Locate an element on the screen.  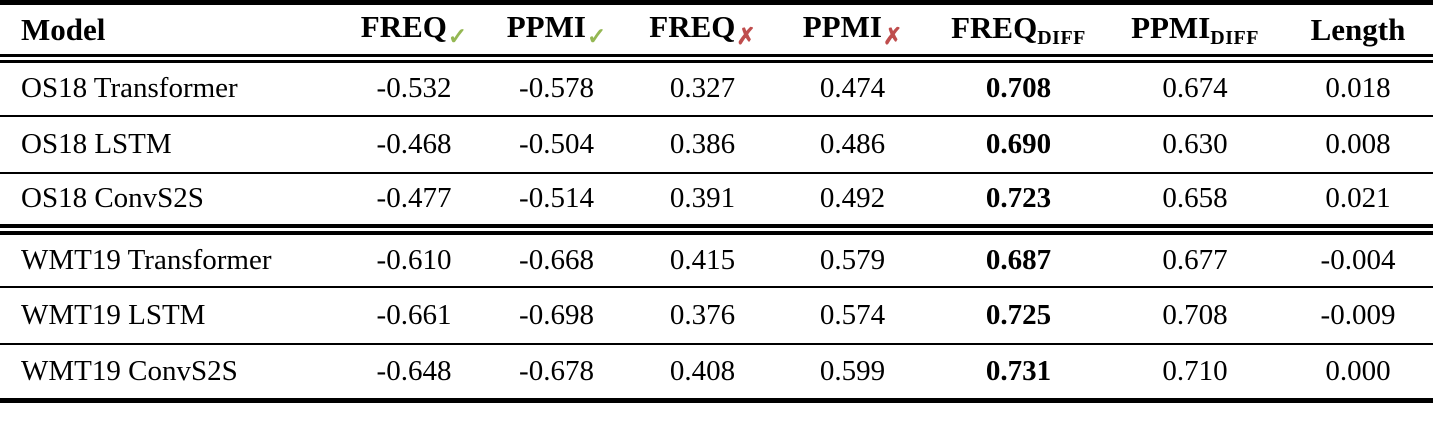
value-cell-length: 0.018 is located at coordinates (1358, 88).